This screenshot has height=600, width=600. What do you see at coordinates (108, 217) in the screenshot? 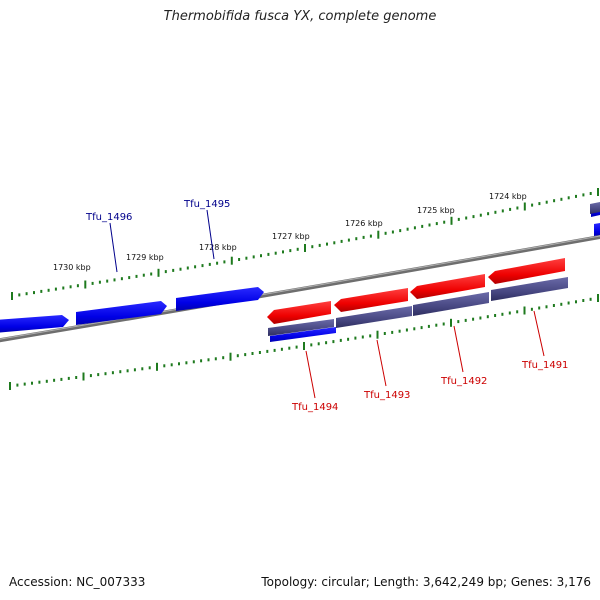
I see `gene-label-tfu-1496: Tfu_1496` at bounding box center [108, 217].